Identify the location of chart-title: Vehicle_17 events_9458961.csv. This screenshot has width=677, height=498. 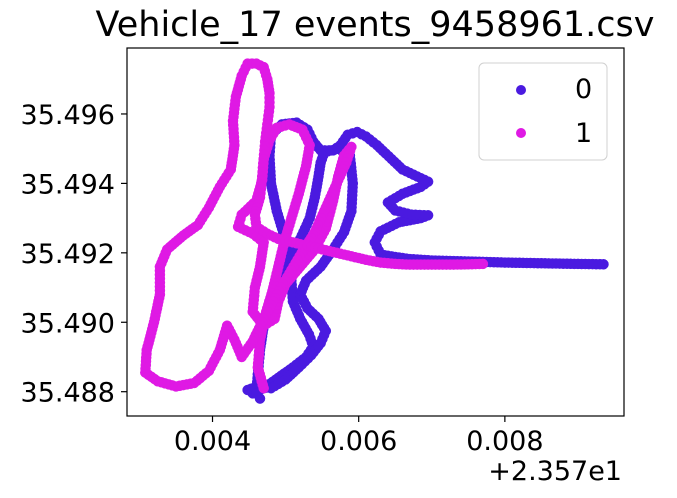
(375, 25).